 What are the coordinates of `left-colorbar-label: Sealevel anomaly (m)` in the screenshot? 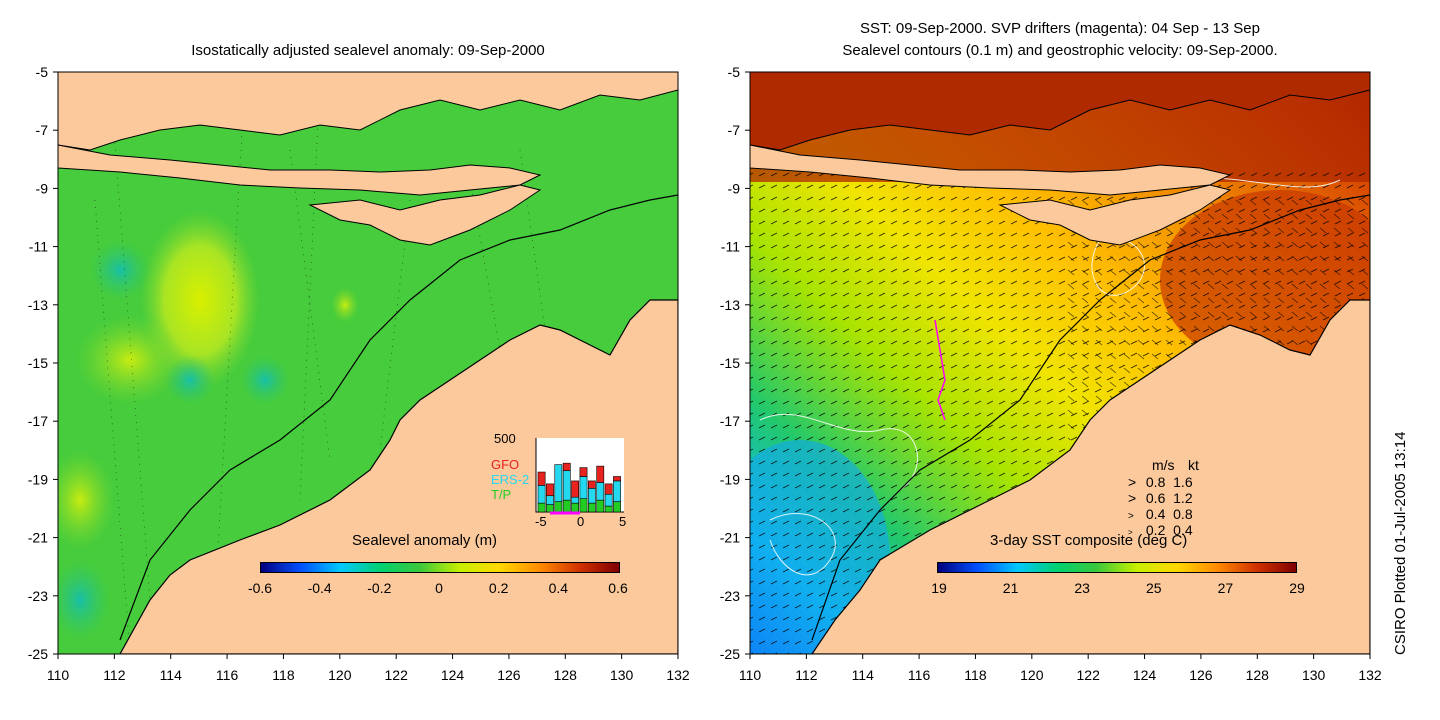 It's located at (425, 540).